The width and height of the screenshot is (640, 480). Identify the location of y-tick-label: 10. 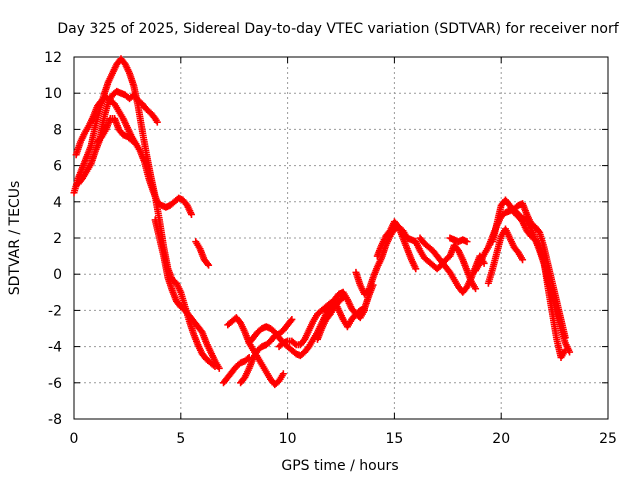
(53, 94).